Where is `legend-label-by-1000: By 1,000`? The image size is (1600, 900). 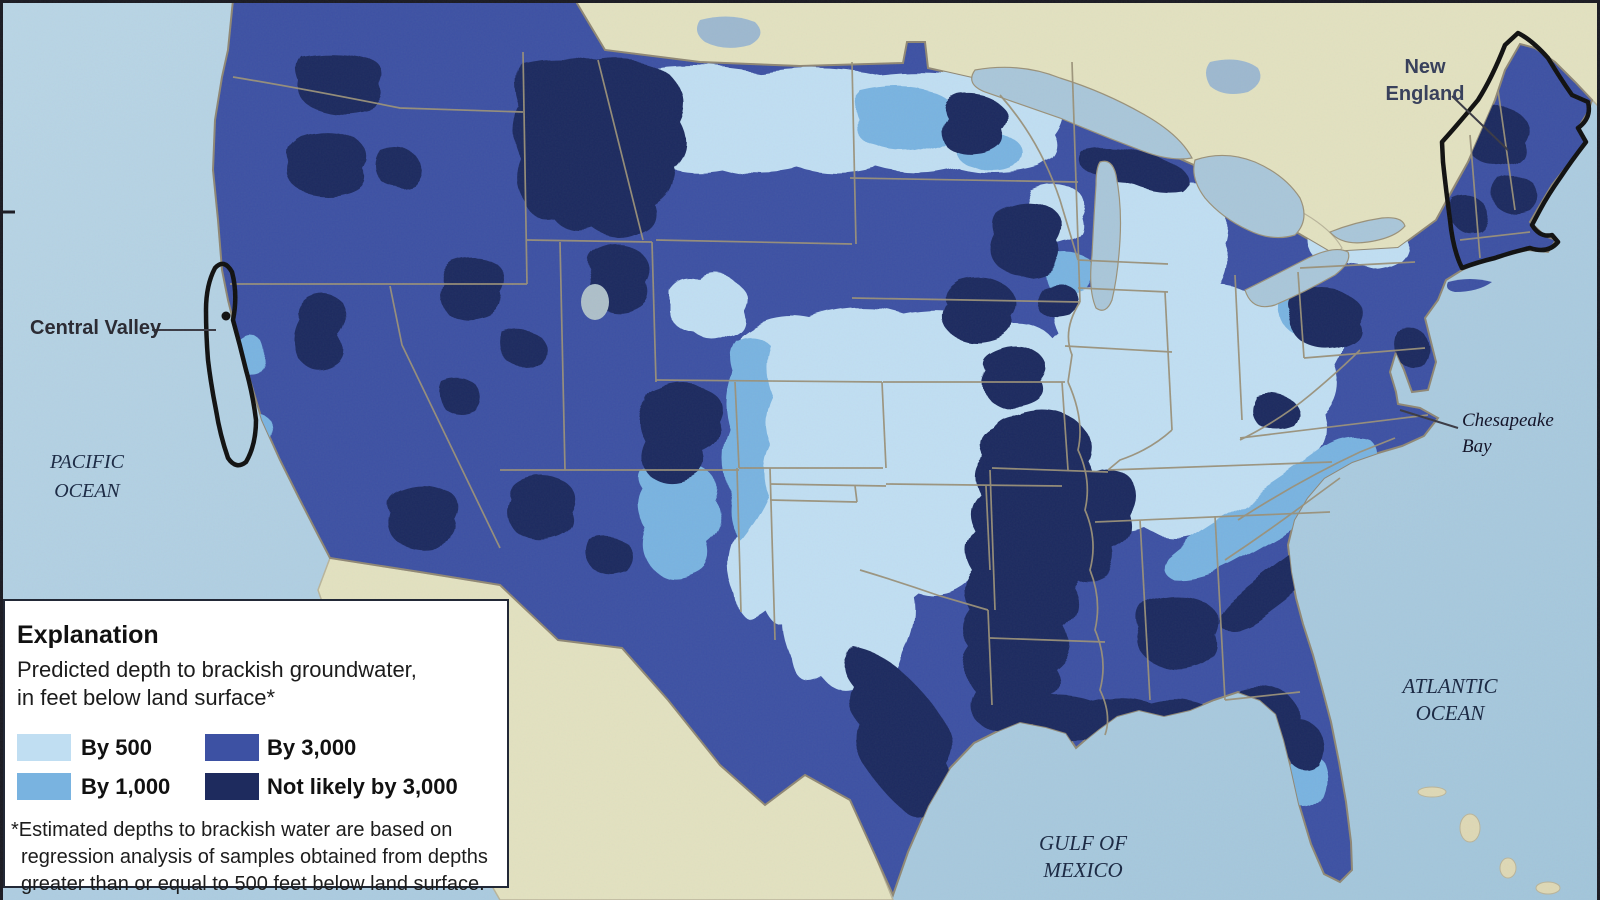 legend-label-by-1000: By 1,000 is located at coordinates (126, 786).